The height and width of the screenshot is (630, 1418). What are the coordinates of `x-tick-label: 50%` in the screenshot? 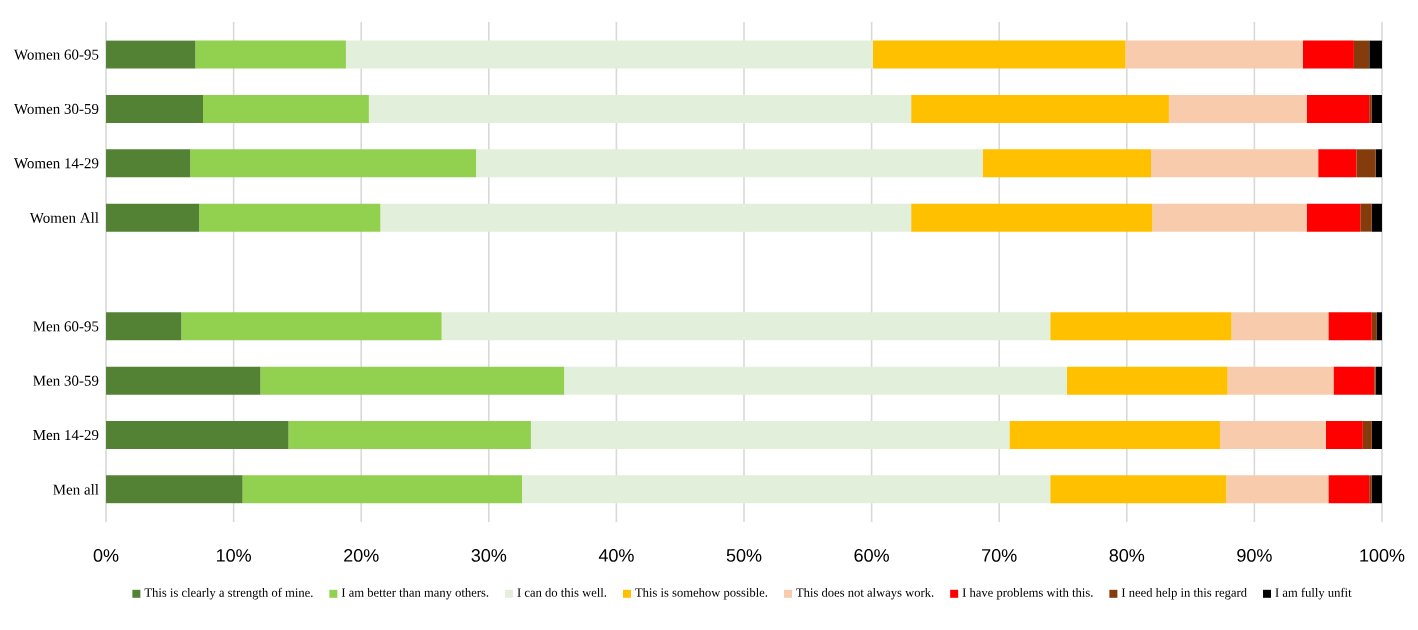 It's located at (744, 555).